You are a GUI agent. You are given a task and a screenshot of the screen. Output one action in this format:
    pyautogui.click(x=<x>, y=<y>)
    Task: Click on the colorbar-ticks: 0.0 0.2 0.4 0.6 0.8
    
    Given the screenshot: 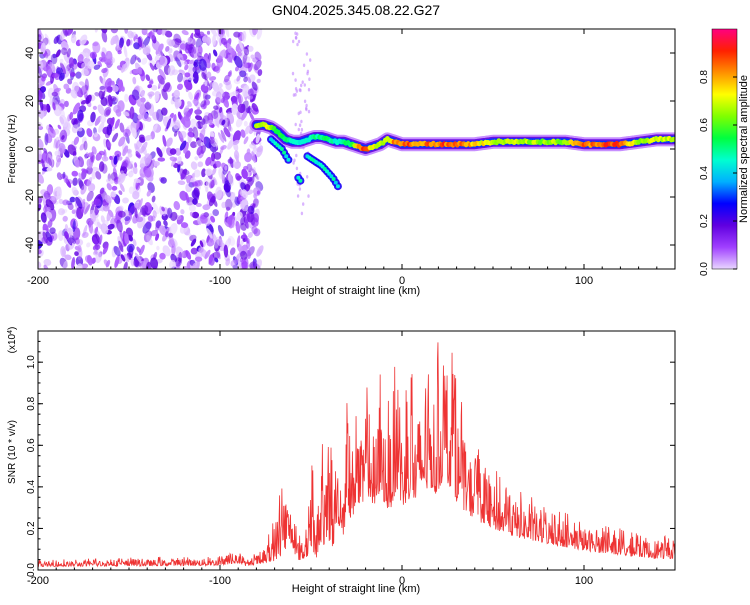 What is the action you would take?
    pyautogui.click(x=718, y=173)
    